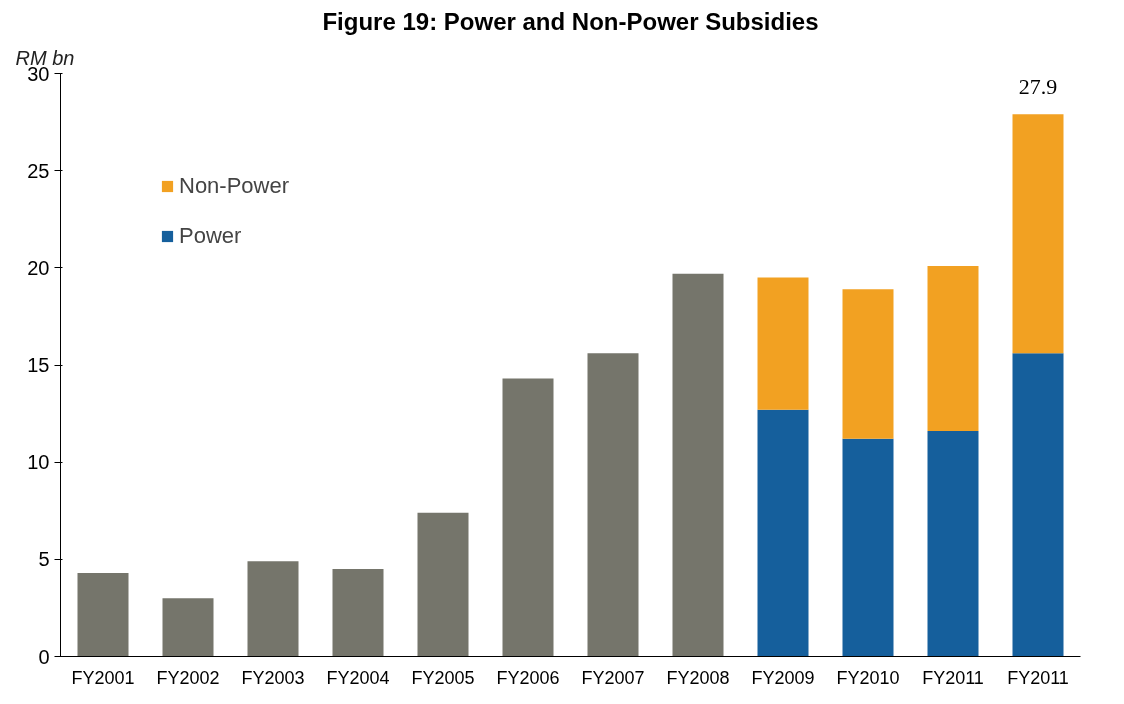 This screenshot has width=1124, height=704. I want to click on y-tick-label: 25, so click(38, 170).